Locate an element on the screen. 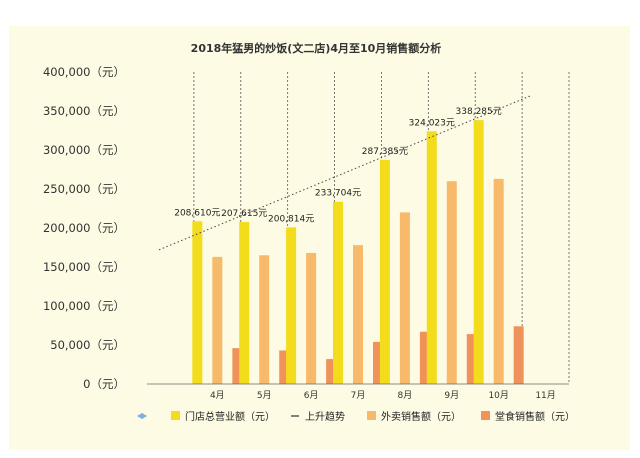 This screenshot has height=458, width=640. data-label: 287,385元 is located at coordinates (385, 152).